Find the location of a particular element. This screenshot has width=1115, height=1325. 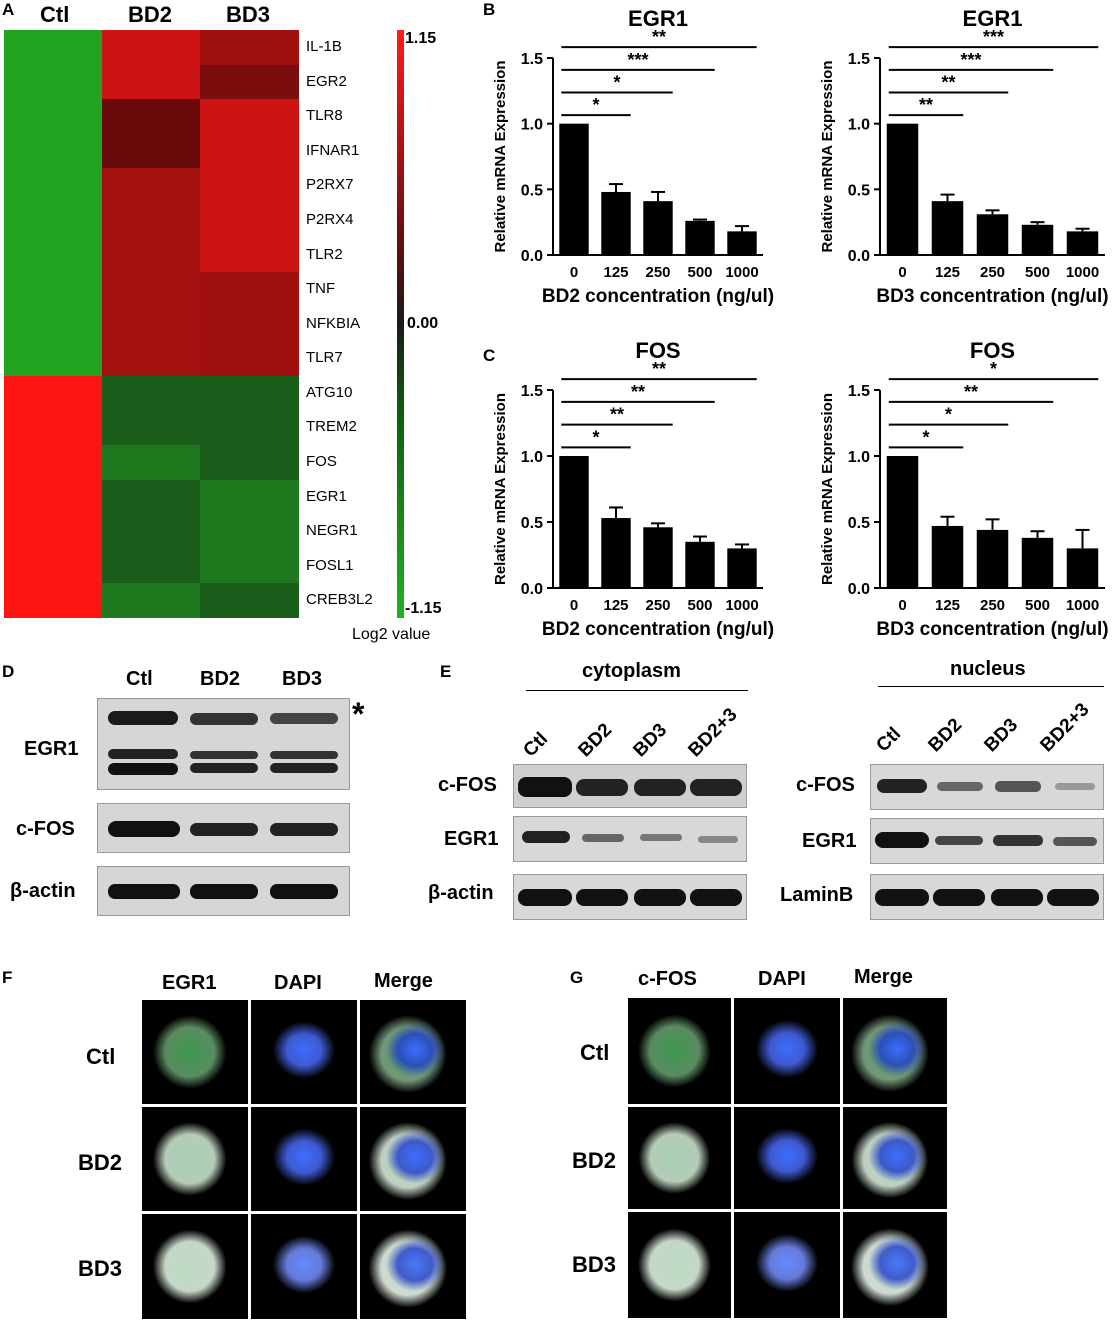

significance-label: *** is located at coordinates (637, 60).